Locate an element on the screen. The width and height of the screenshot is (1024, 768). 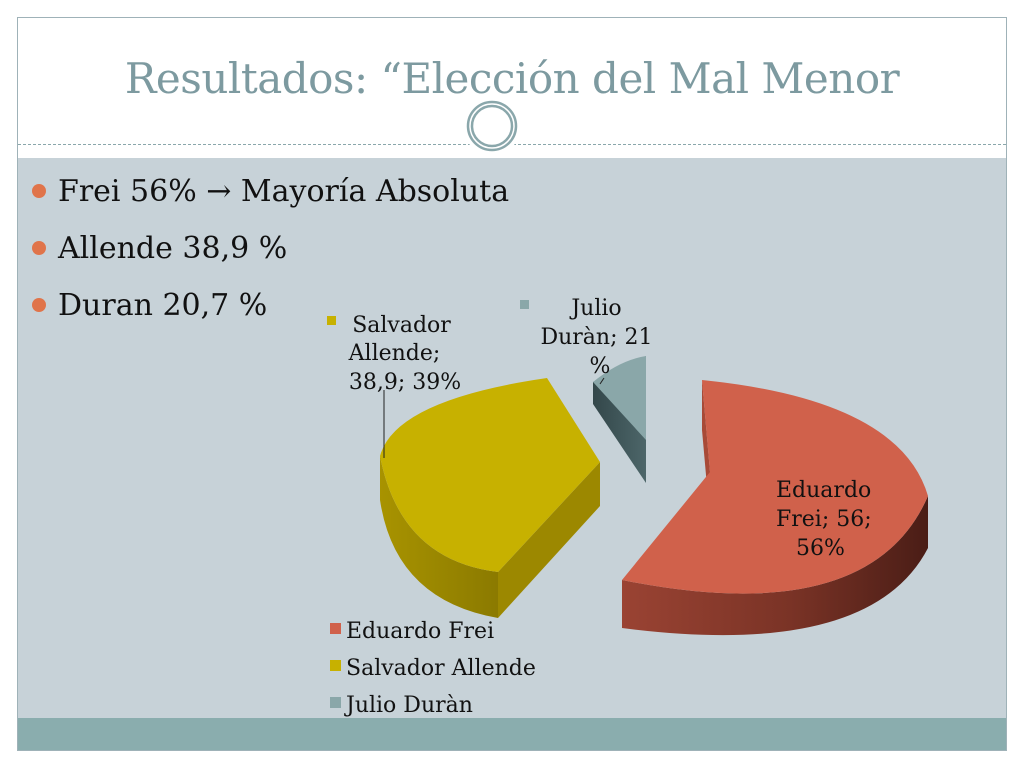
bullet-item-duran: Duran 20,7 % is located at coordinates (269, 305).